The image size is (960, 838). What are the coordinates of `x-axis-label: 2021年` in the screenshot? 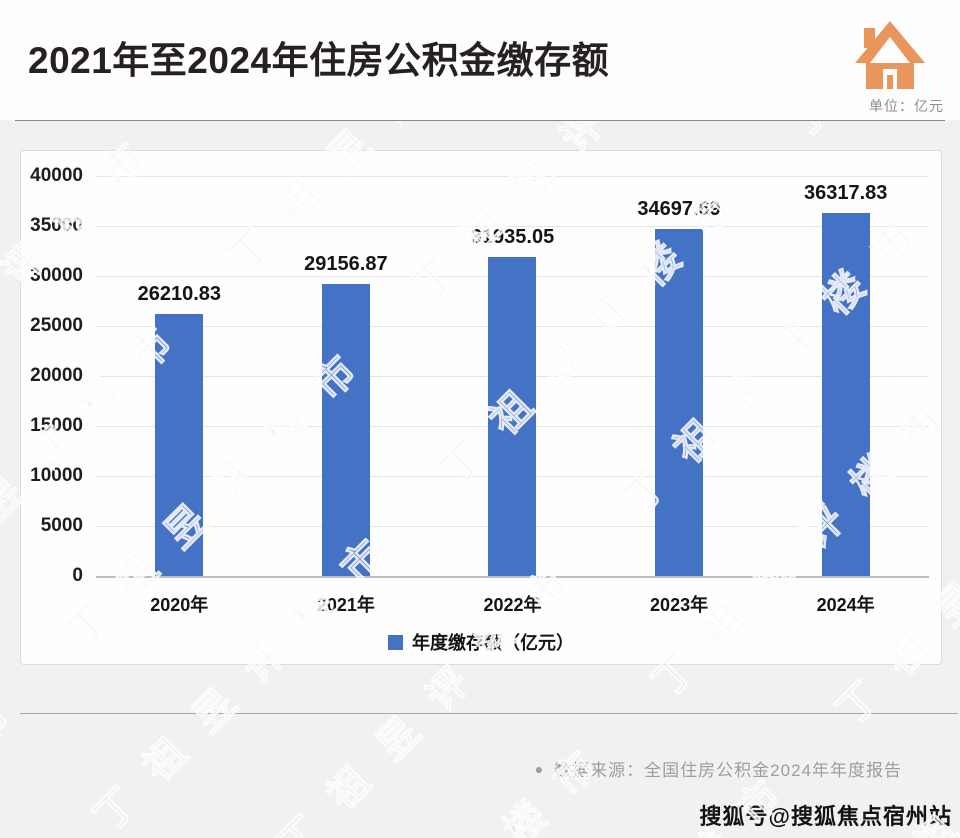 It's located at (345, 605).